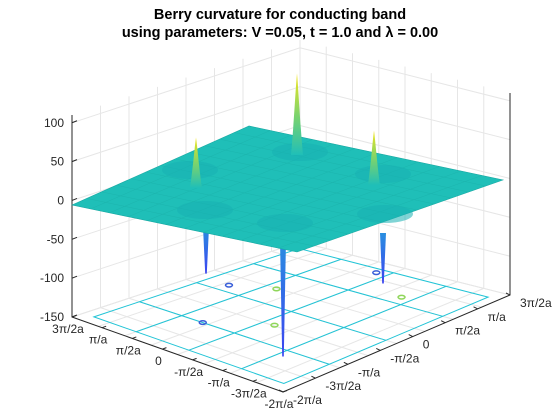  I want to click on negative-peaks, so click(294, 292).